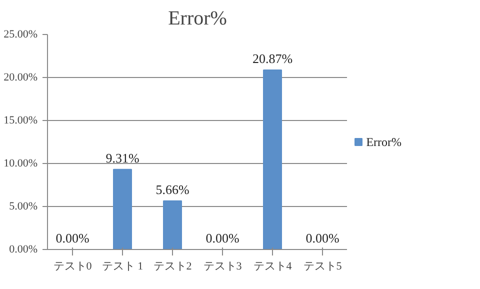  I want to click on x-tick-label: テスト2, so click(172, 266).